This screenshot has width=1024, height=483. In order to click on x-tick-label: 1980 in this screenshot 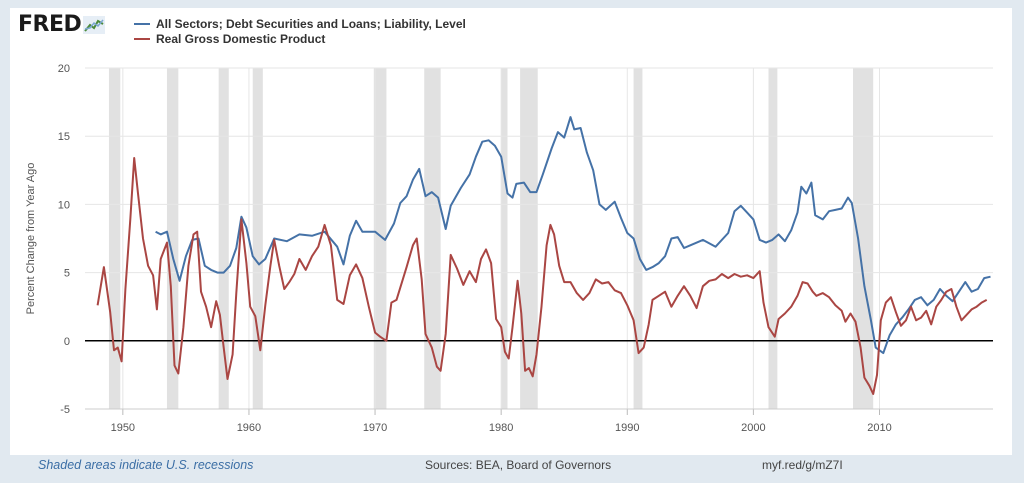, I will do `click(501, 428)`.